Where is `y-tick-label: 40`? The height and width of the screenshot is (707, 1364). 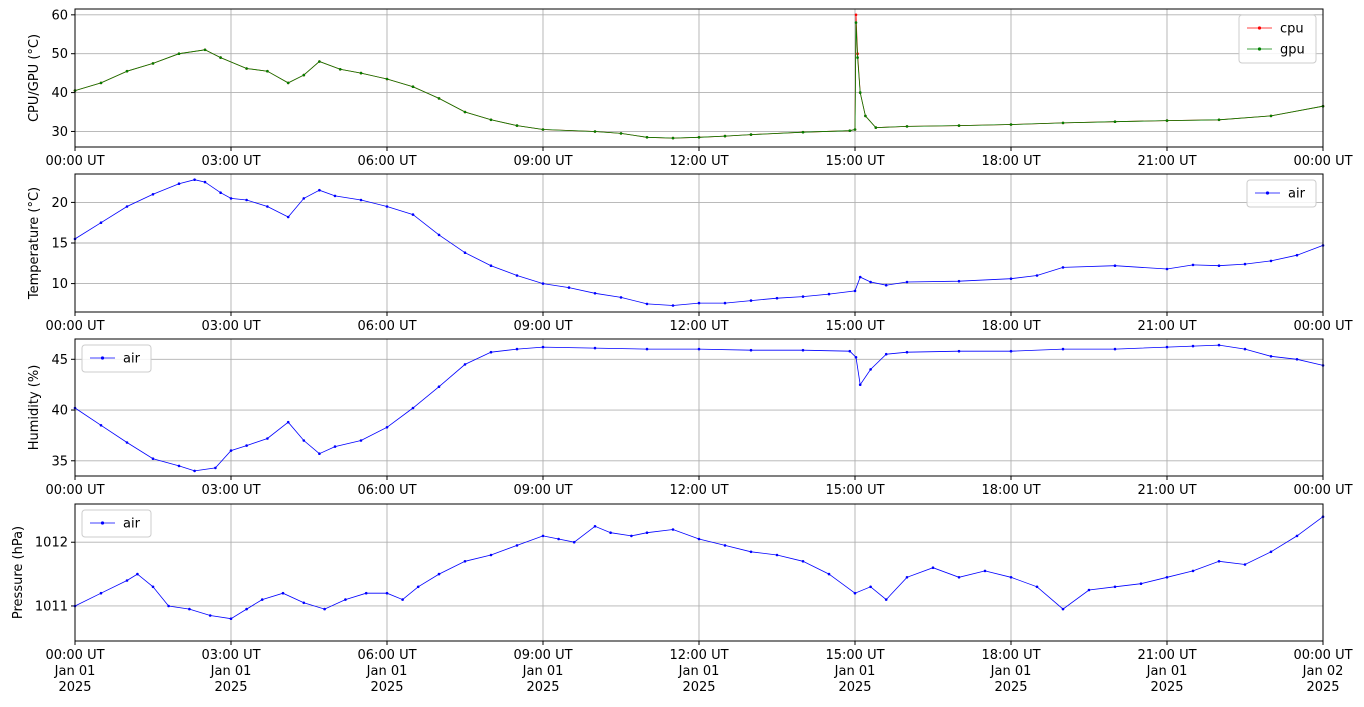 y-tick-label: 40 is located at coordinates (59, 411).